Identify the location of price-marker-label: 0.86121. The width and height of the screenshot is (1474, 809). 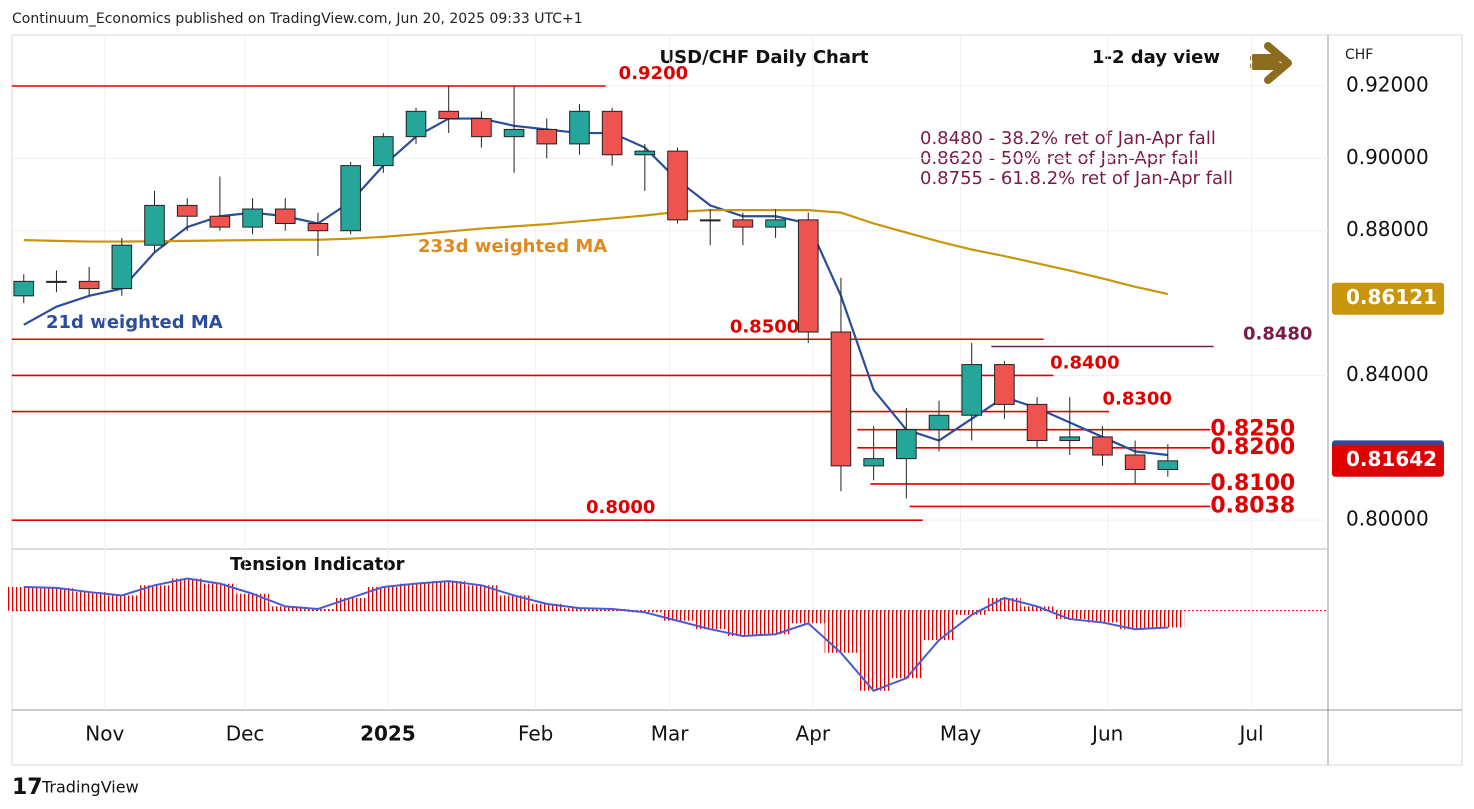
(1391, 297).